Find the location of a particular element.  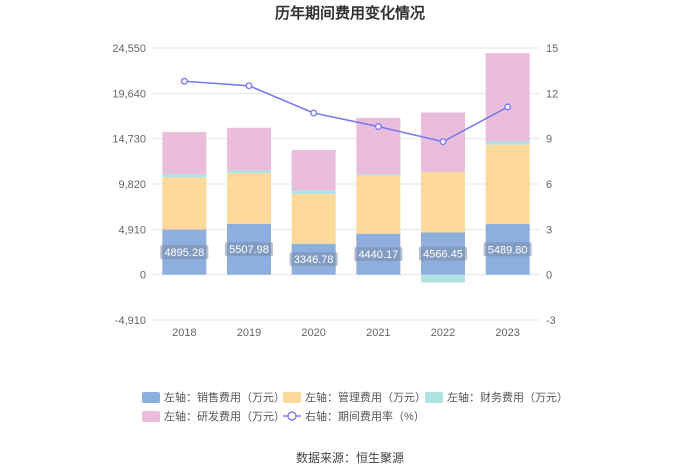

right-tick-label: 12 is located at coordinates (552, 94).